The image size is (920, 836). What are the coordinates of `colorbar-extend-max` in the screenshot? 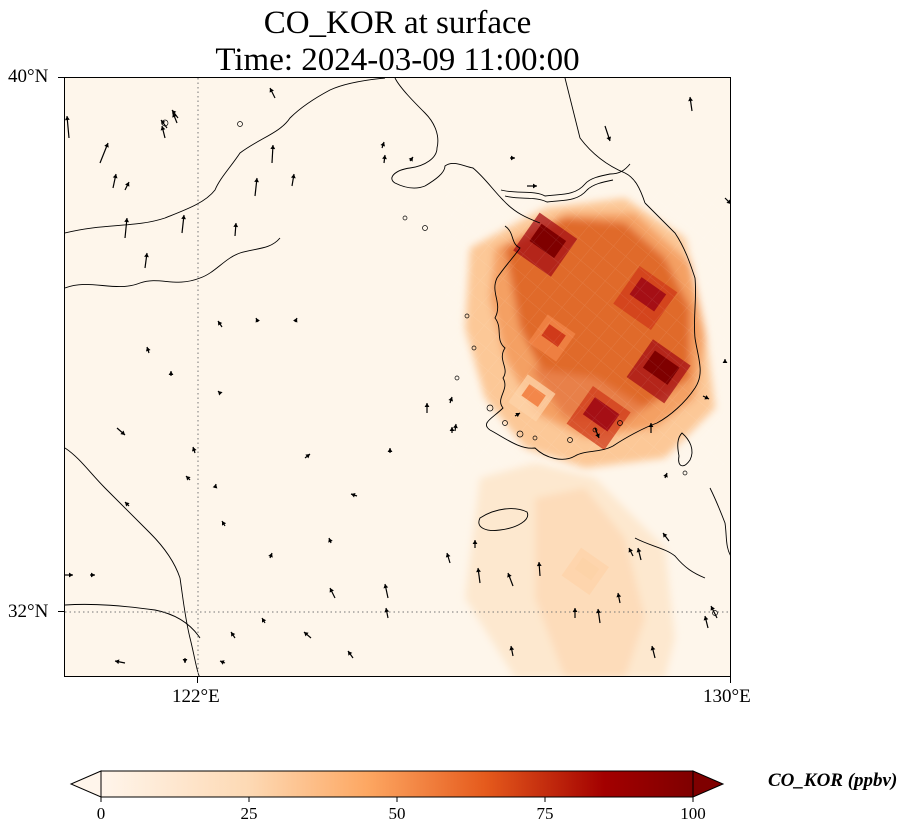 It's located at (708, 784).